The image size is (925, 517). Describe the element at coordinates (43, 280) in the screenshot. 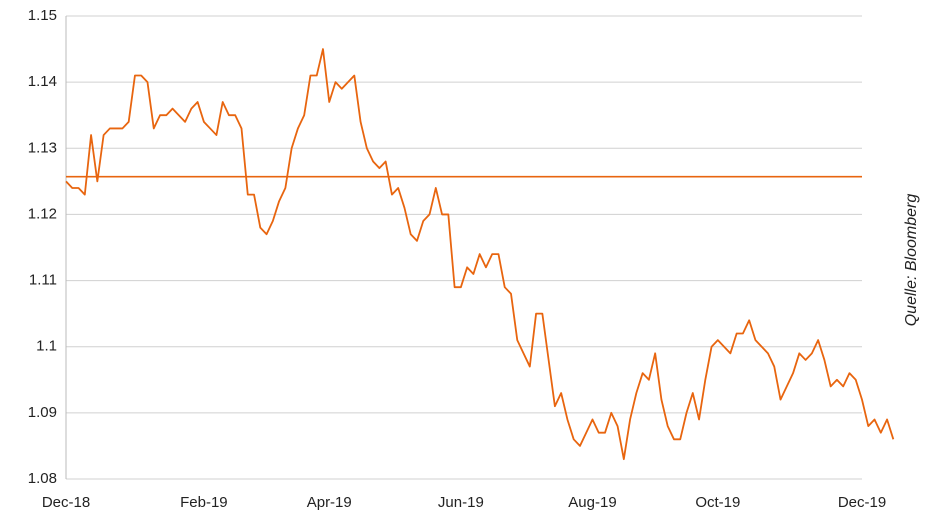

I see `y-tick-label: 1.11` at that location.